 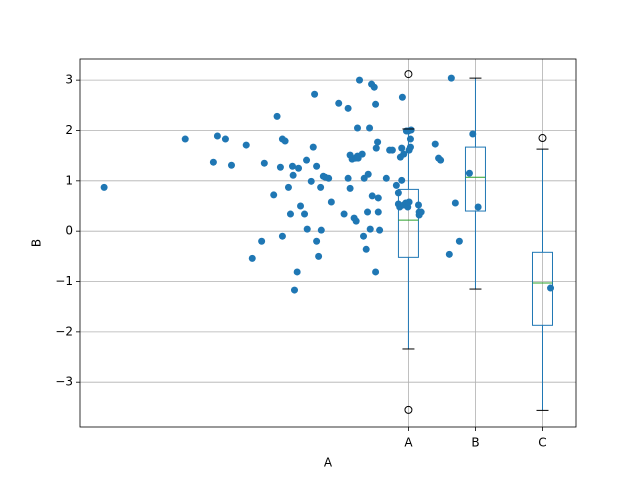 I want to click on y-tick-label: 2, so click(x=69, y=130).